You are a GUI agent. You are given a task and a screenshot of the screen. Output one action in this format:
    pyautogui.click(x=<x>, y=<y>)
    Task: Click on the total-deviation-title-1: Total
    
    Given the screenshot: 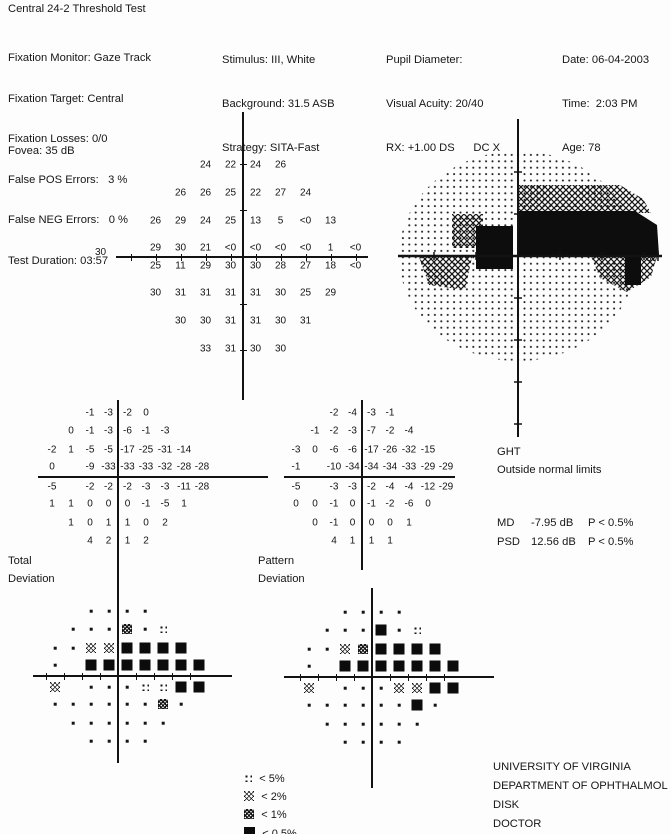 What is the action you would take?
    pyautogui.click(x=20, y=561)
    